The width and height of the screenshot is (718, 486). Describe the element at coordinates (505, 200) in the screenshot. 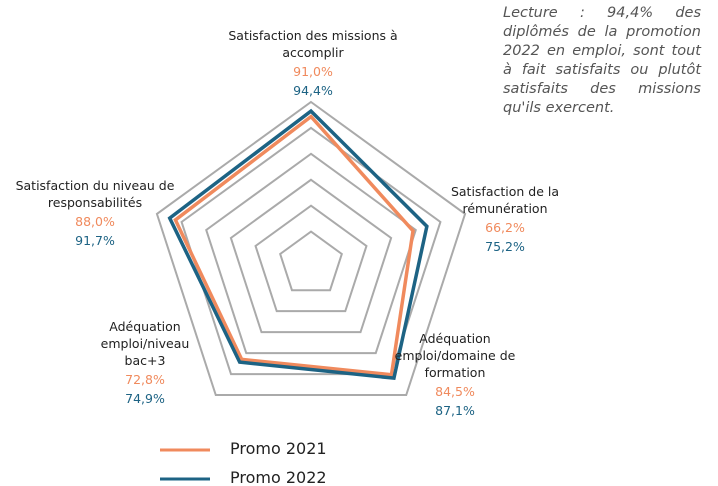

I see `axis-label: Satisfaction de la rémunération` at that location.